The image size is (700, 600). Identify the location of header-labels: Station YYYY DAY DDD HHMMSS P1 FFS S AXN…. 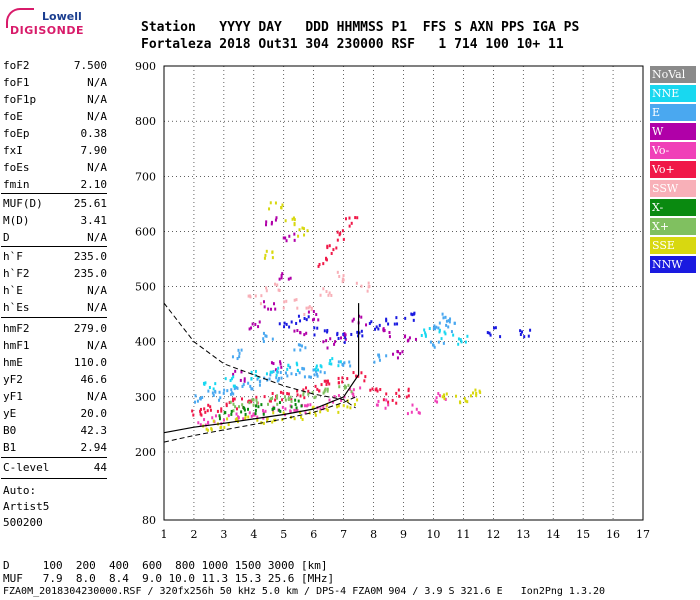
(360, 27).